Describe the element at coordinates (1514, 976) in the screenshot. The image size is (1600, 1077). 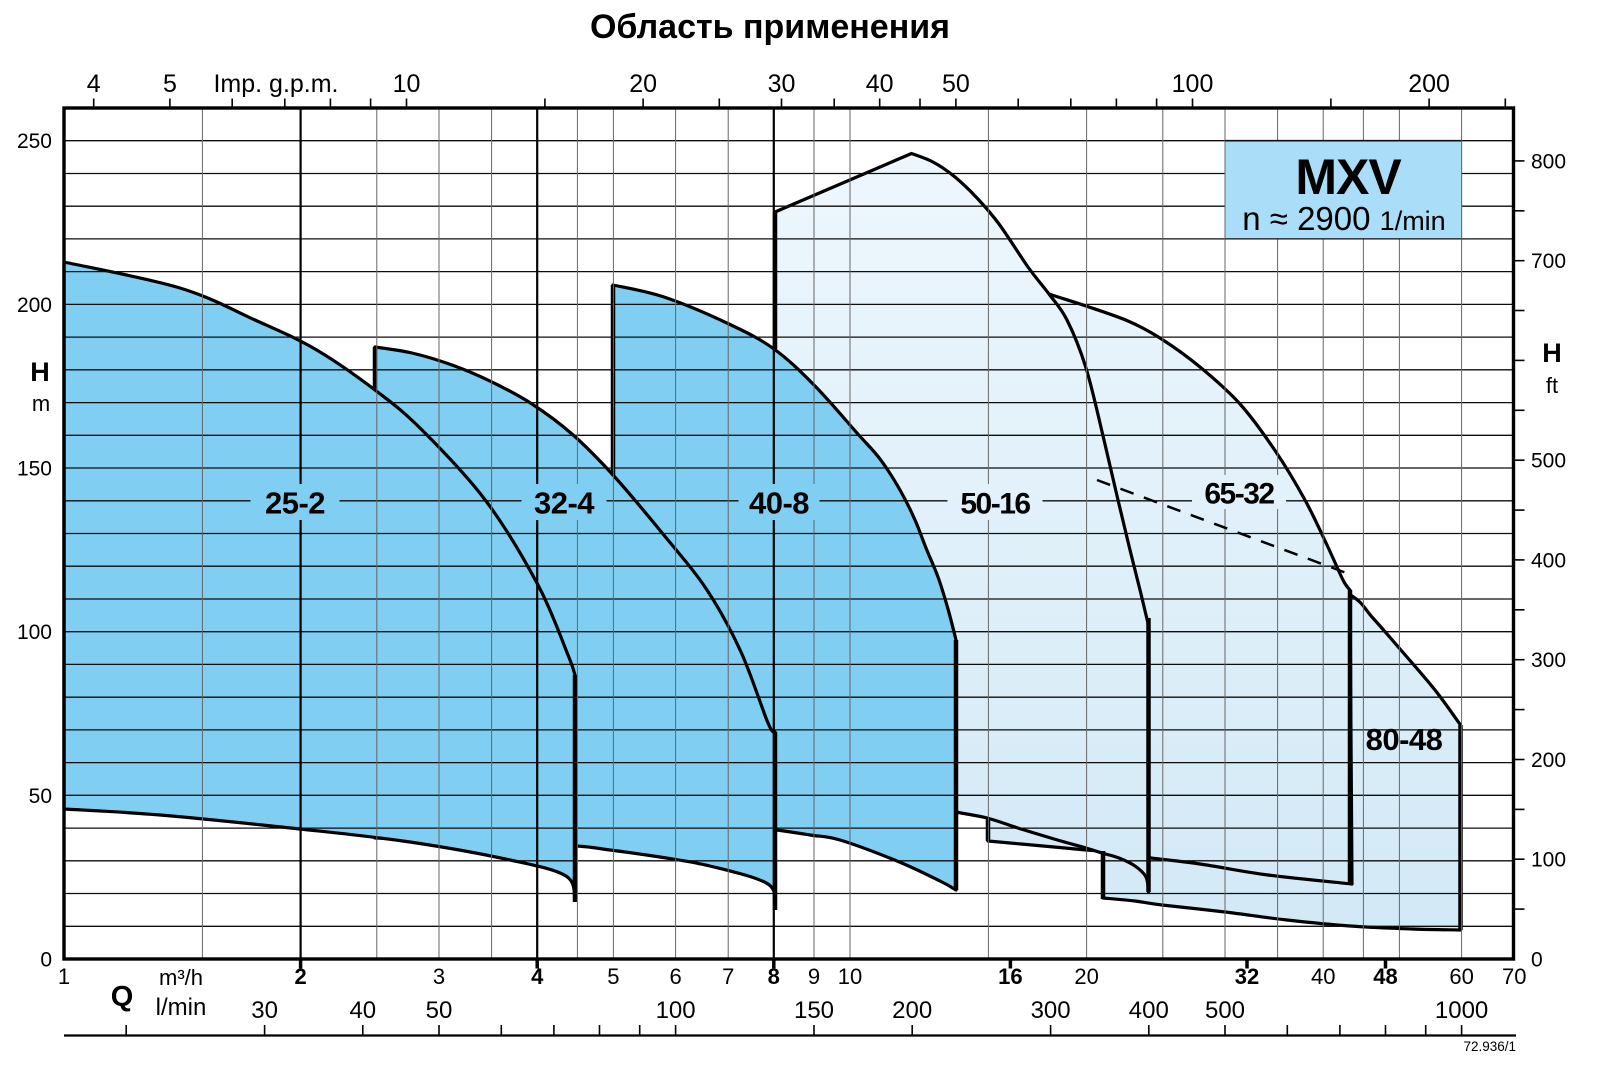
I see `svg-text: 70` at that location.